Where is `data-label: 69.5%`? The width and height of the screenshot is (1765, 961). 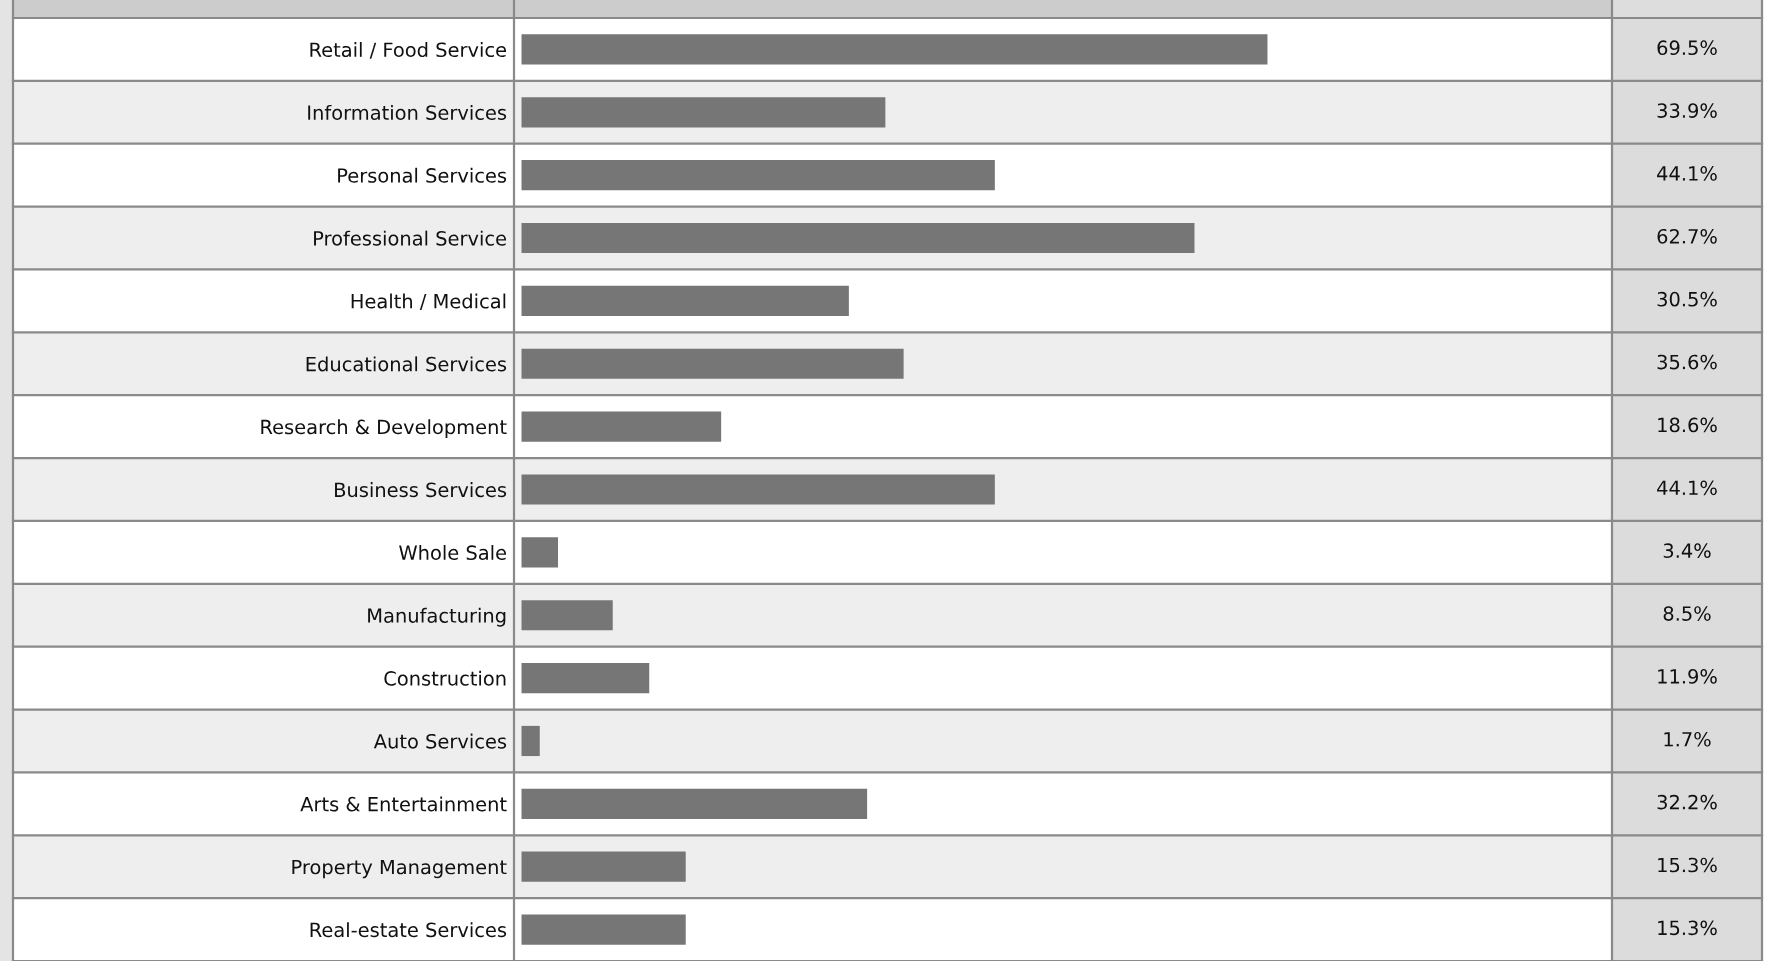 data-label: 69.5% is located at coordinates (1687, 48).